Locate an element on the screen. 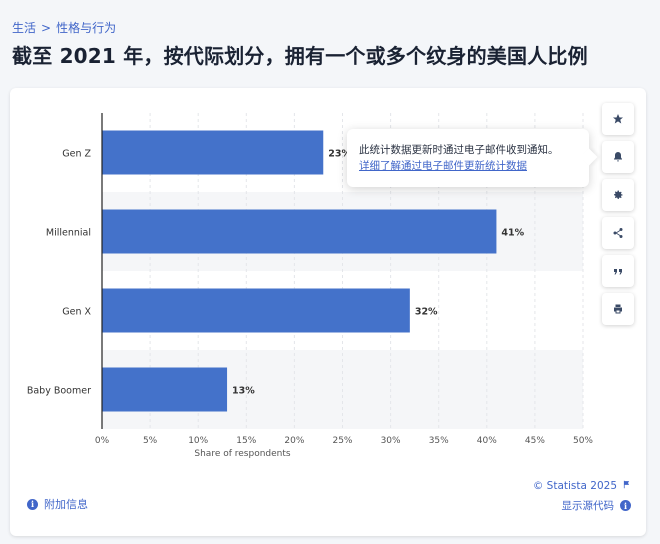 Image resolution: width=660 pixels, height=544 pixels. additional-info-label: 附加信息 is located at coordinates (66, 504).